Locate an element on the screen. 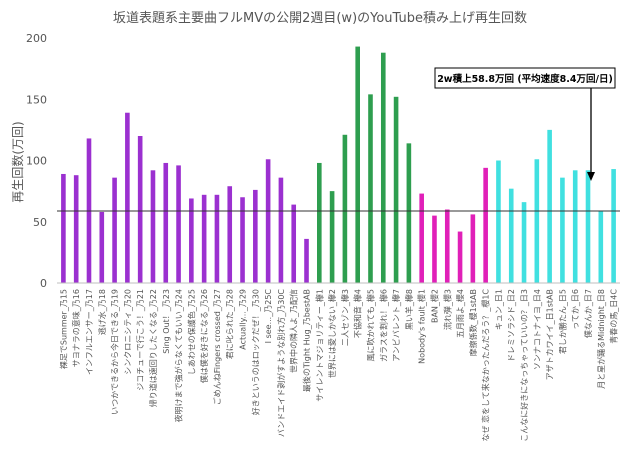 This screenshot has height=472, width=640. annotation-arrowhead is located at coordinates (591, 176).